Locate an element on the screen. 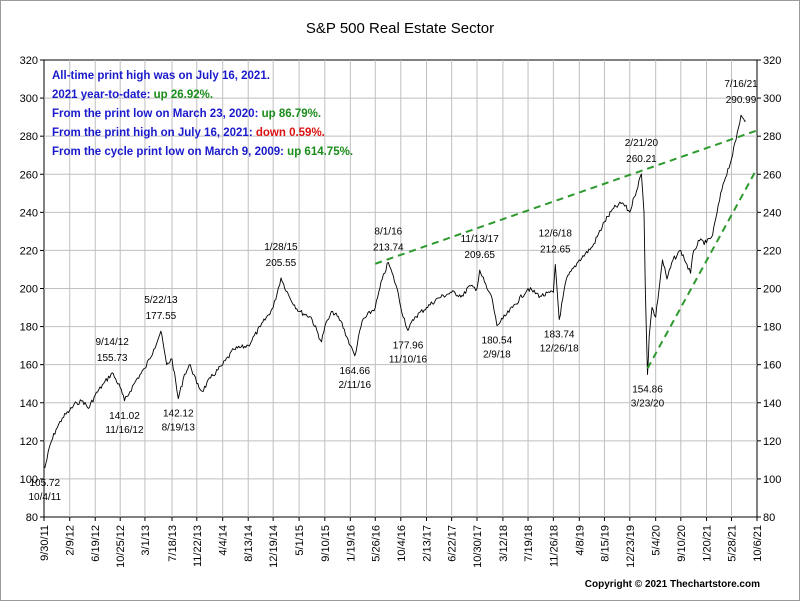 The image size is (800, 601). y-tick-label-right: 200 is located at coordinates (772, 290).